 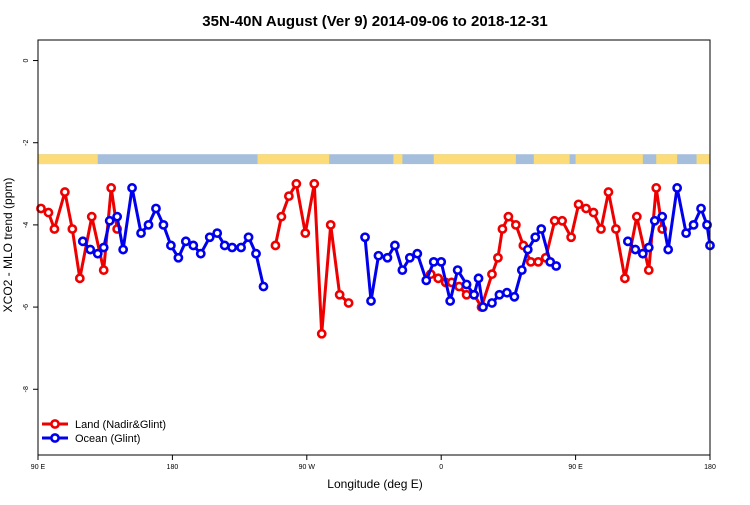 What do you see at coordinates (374, 159) in the screenshot?
I see `ocean-strip` at bounding box center [374, 159].